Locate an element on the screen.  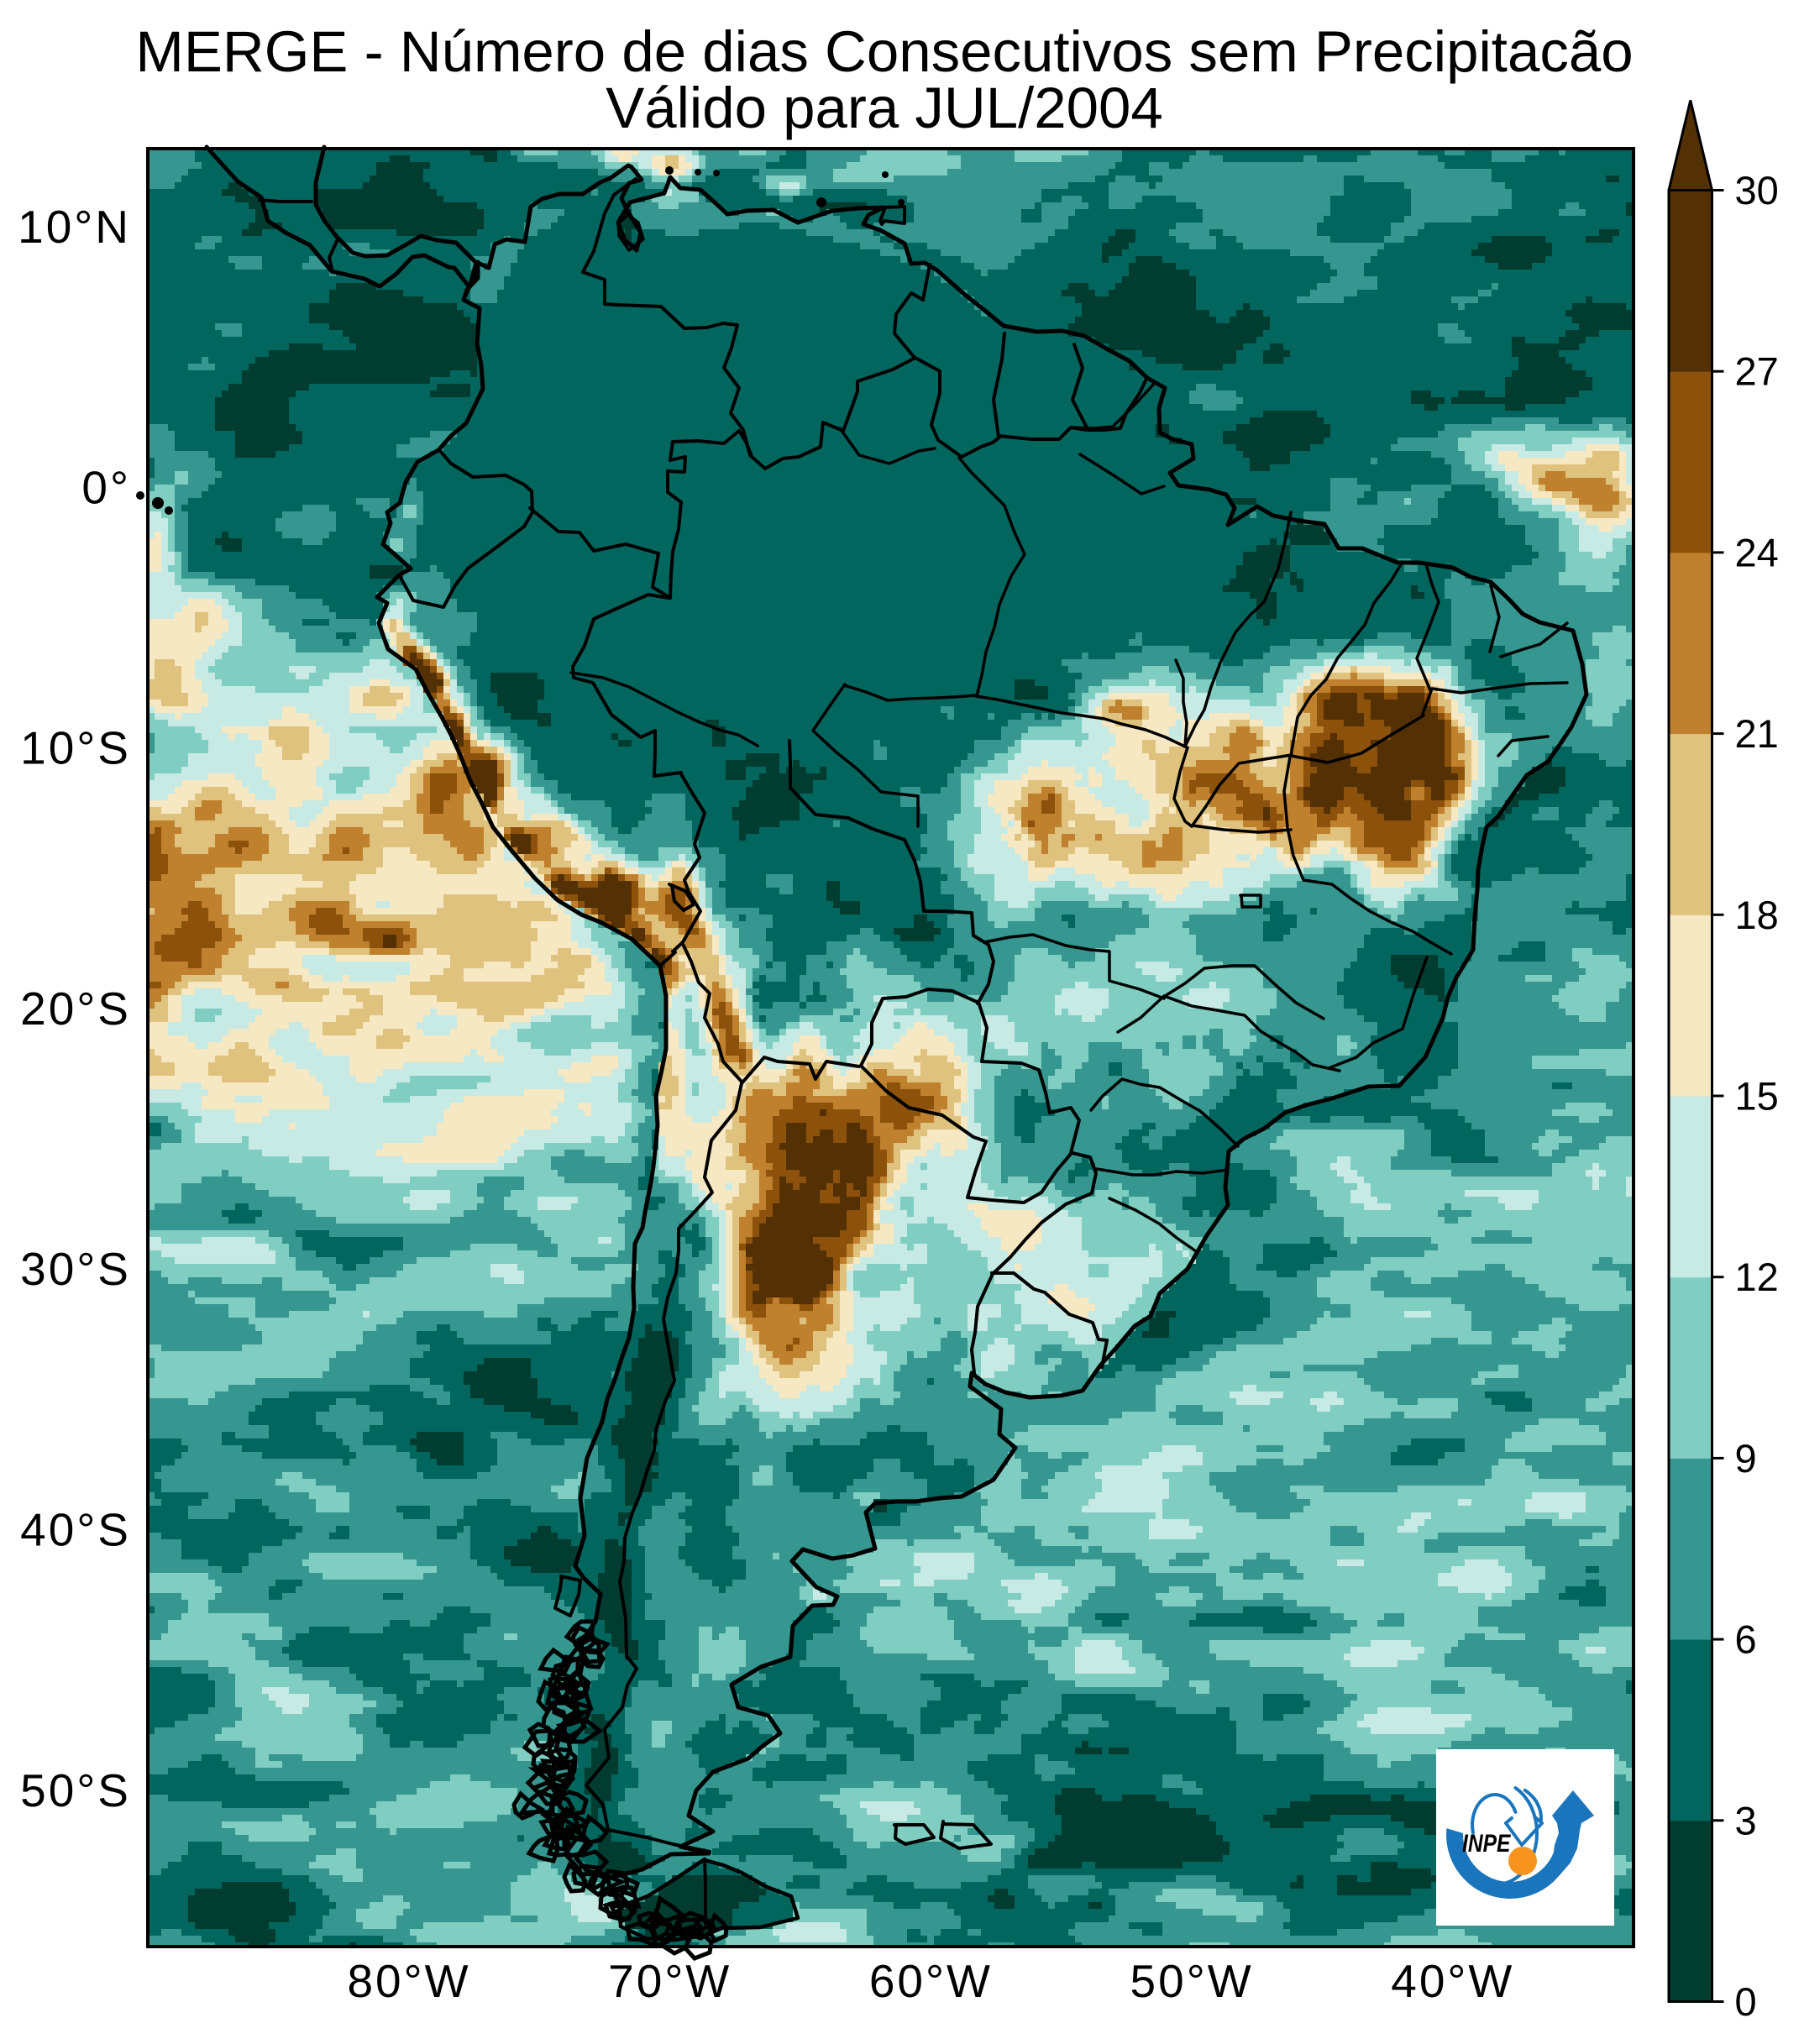
svg-text: 60°W is located at coordinates (931, 1981).